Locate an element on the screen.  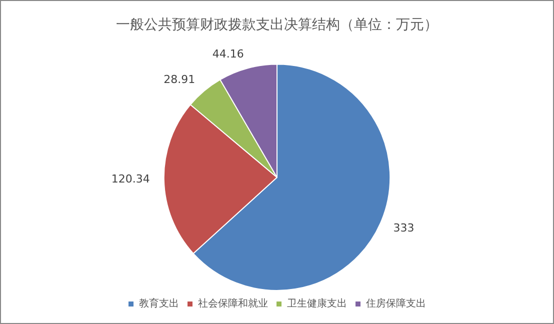
legend-label: 卫生健康支出 is located at coordinates (317, 304).